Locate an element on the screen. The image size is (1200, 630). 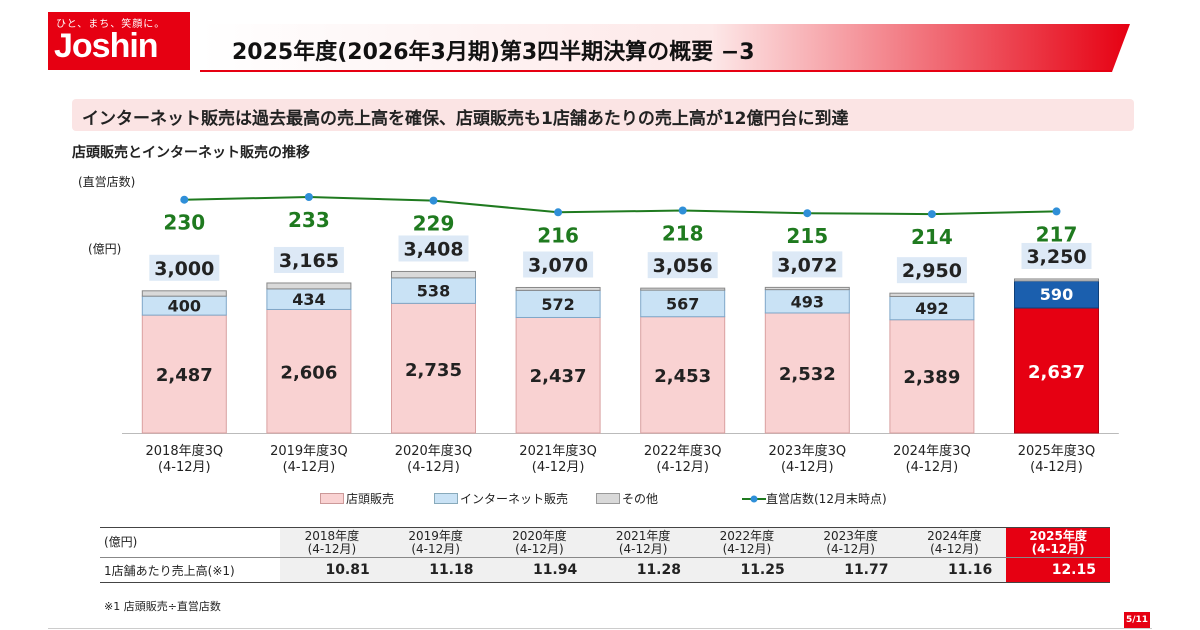
store-count-label: 215 is located at coordinates (807, 236).